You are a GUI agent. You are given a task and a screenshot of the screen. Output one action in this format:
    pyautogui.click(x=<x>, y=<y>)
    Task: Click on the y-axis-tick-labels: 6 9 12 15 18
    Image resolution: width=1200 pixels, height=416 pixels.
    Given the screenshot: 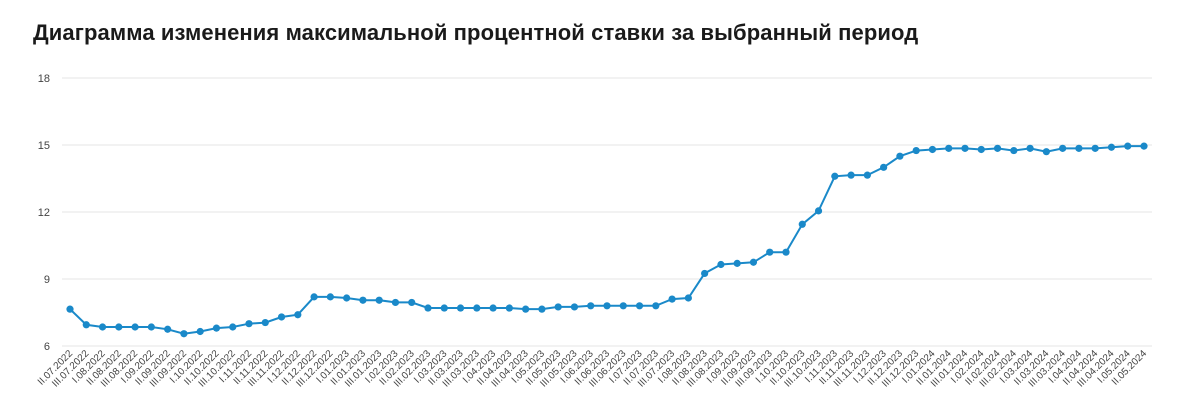 What is the action you would take?
    pyautogui.click(x=44, y=213)
    